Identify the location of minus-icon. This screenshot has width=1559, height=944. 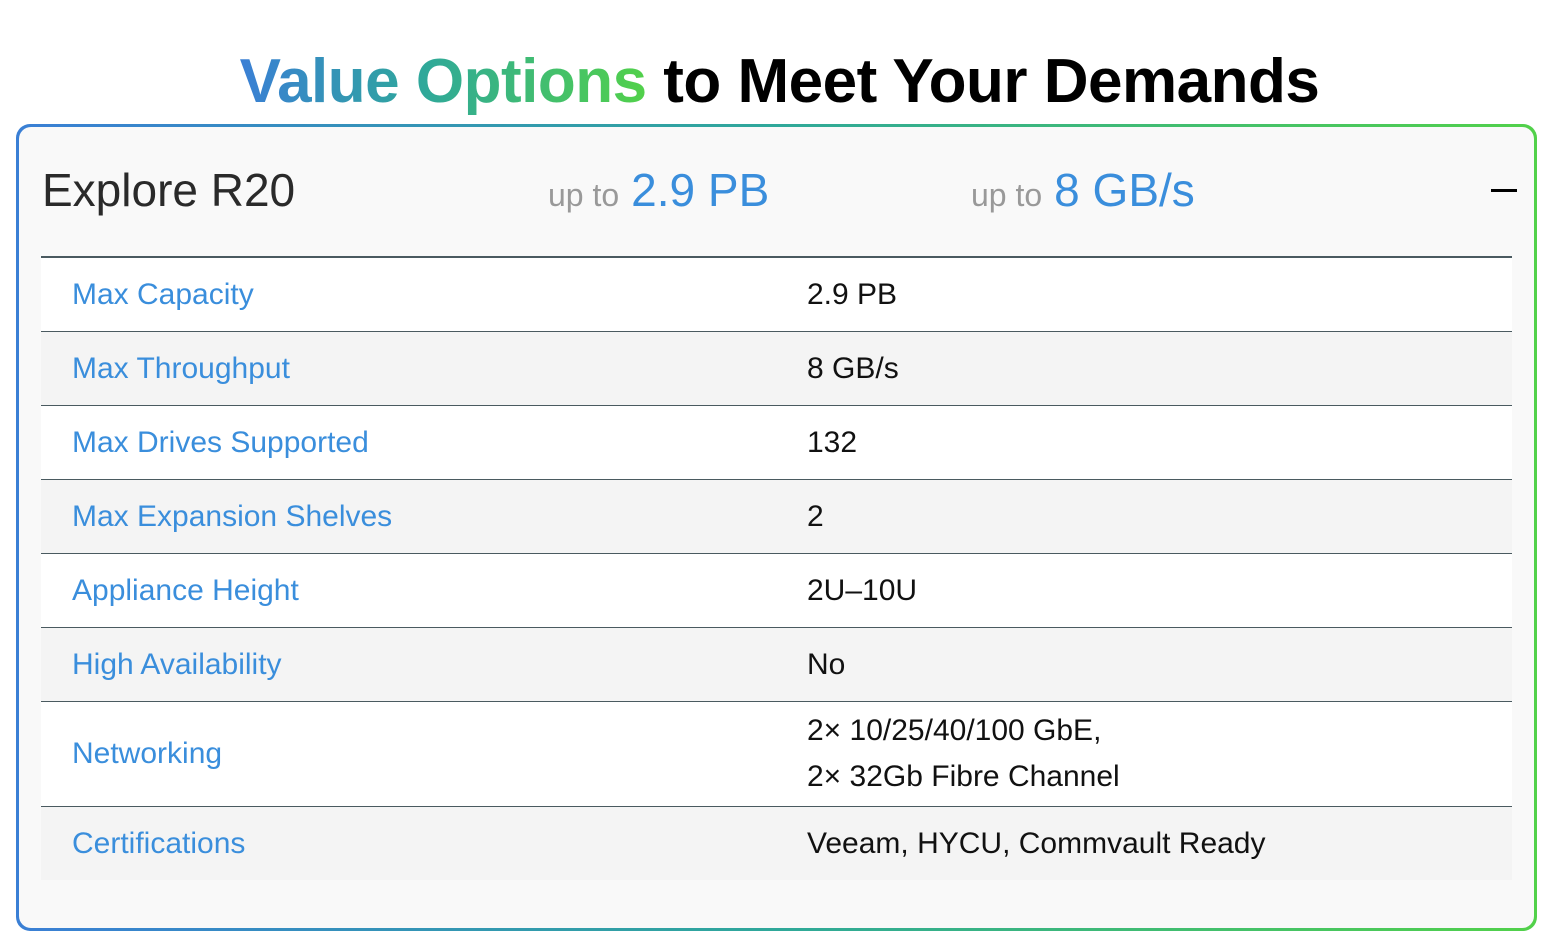
(1504, 190).